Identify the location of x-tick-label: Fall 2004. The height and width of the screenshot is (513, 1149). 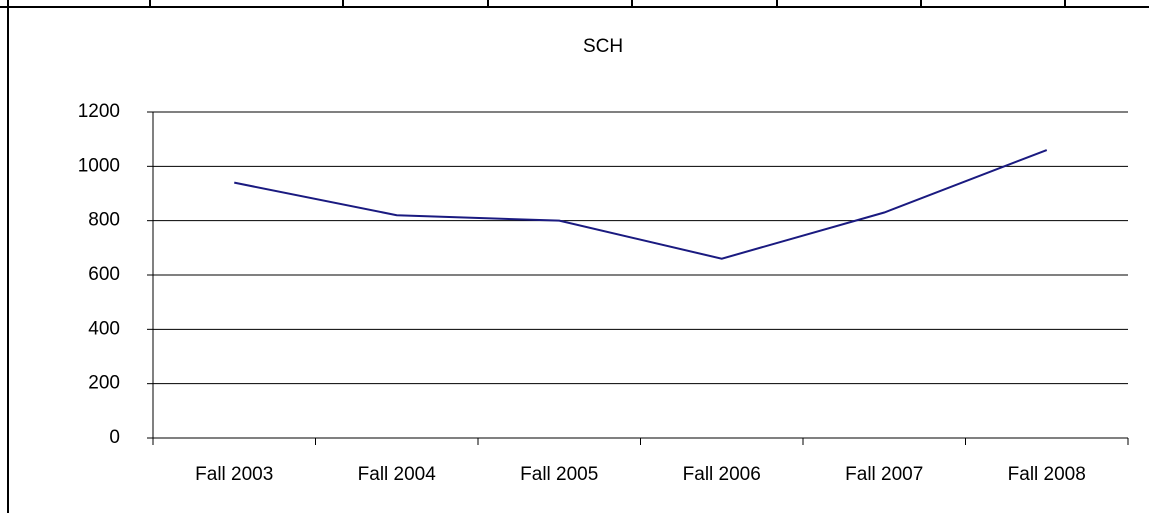
(397, 474).